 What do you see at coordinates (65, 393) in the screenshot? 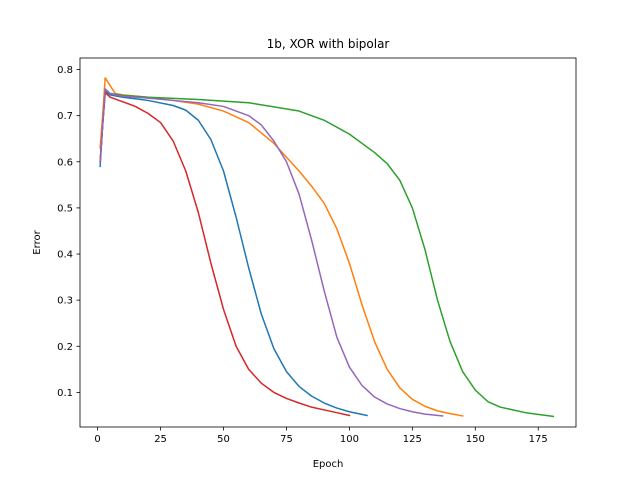
I see `y-tick-label: 0.1` at bounding box center [65, 393].